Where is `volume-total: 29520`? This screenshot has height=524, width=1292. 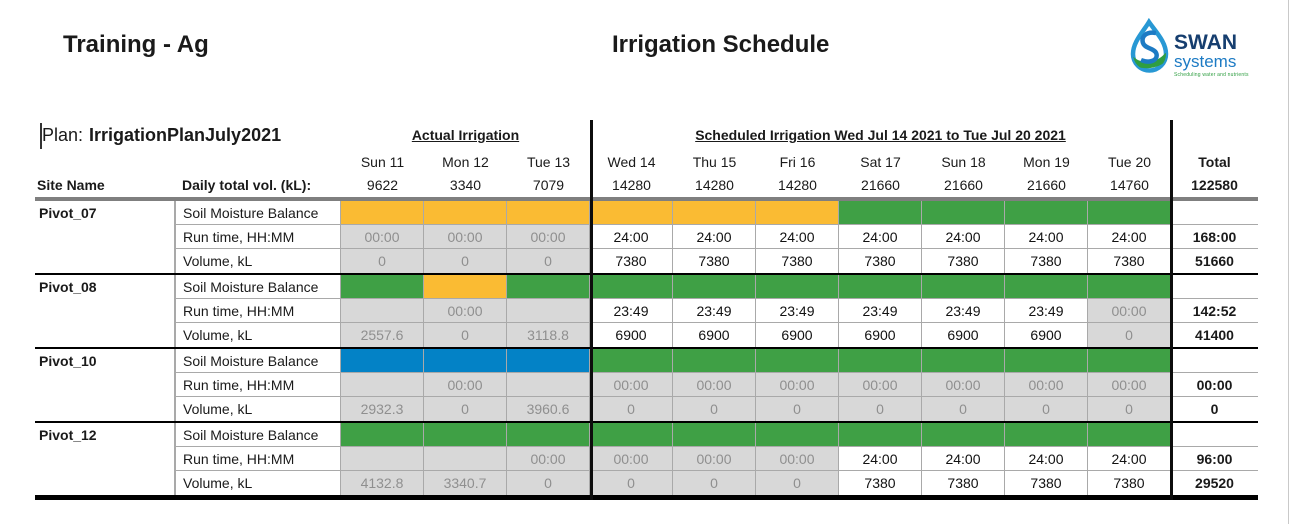
volume-total: 29520 is located at coordinates (1214, 483).